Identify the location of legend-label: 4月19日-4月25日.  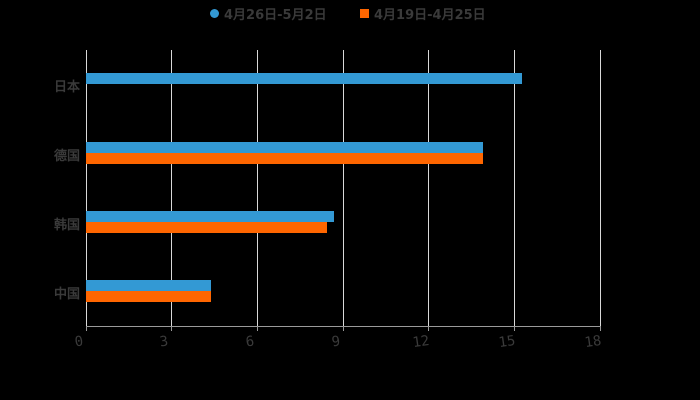
(430, 15).